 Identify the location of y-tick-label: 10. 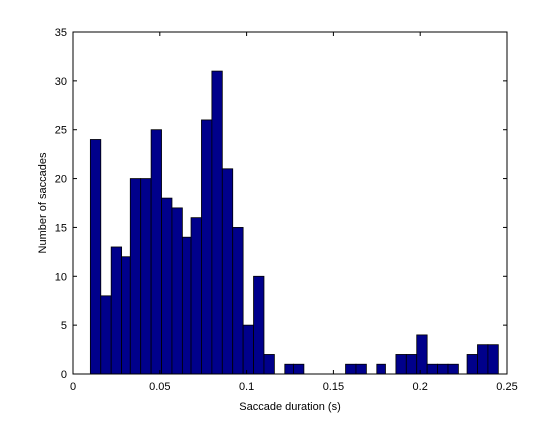
(61, 277).